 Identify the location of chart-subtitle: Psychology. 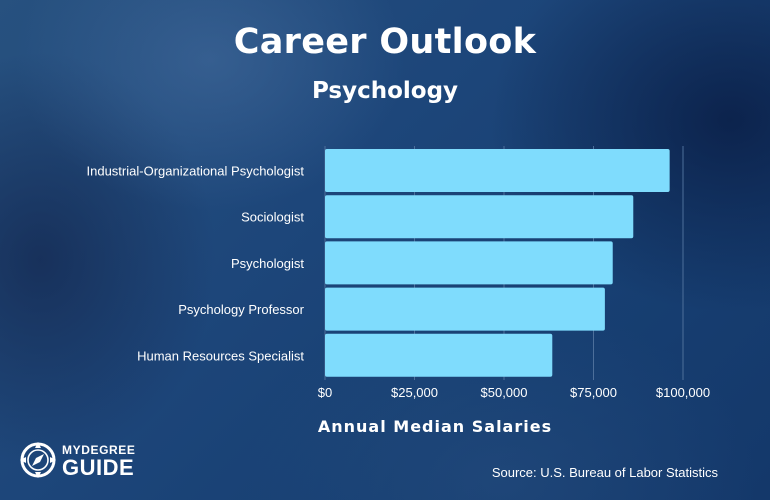
(385, 91).